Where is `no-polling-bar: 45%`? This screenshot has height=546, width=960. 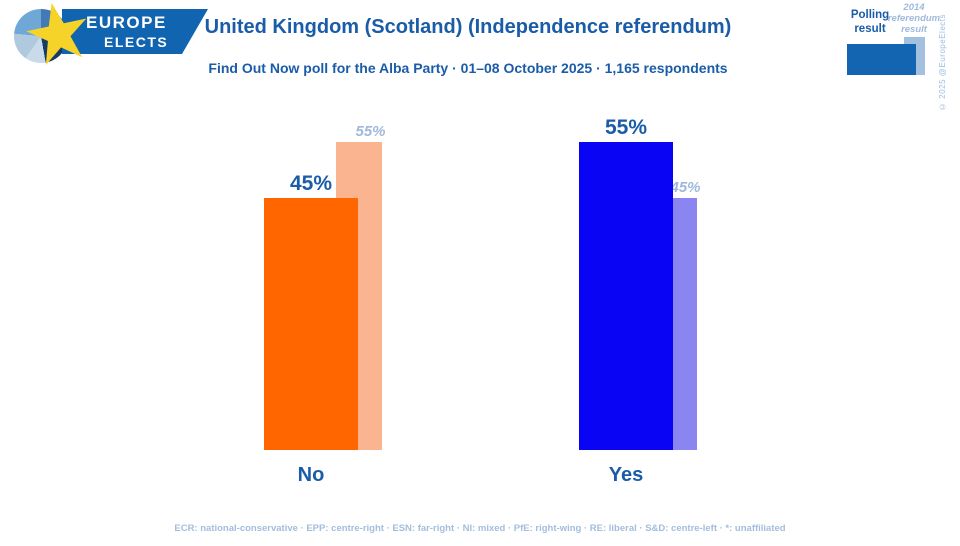
no-polling-bar: 45% is located at coordinates (311, 311).